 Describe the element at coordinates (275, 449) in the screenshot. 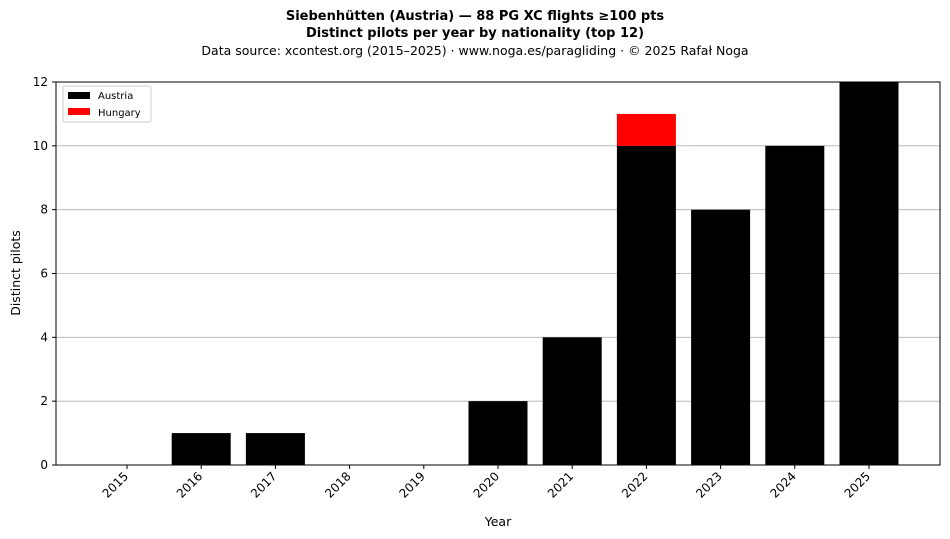

I see `bar-austria-2017` at that location.